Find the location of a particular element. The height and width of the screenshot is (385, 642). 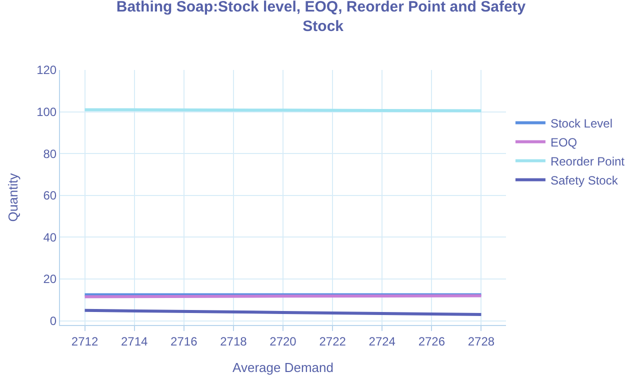

y-tick-label: 40 is located at coordinates (50, 237).